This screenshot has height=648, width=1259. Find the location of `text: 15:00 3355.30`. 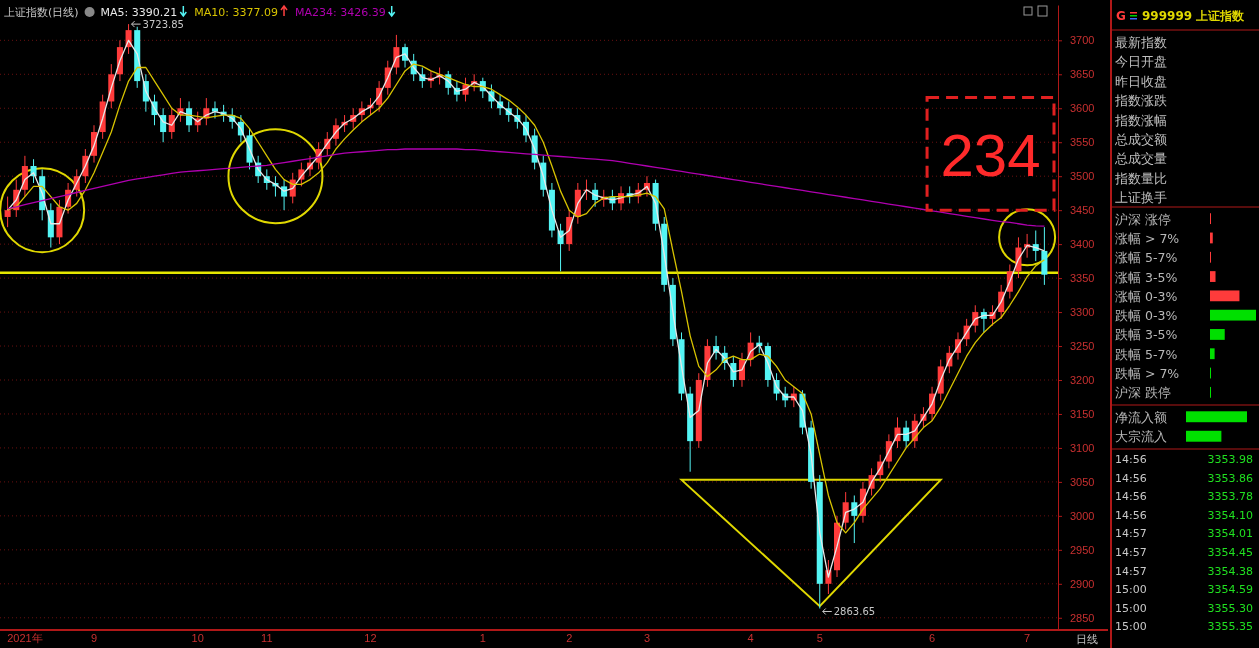

text: 15:00 3355.30 is located at coordinates (1184, 608).